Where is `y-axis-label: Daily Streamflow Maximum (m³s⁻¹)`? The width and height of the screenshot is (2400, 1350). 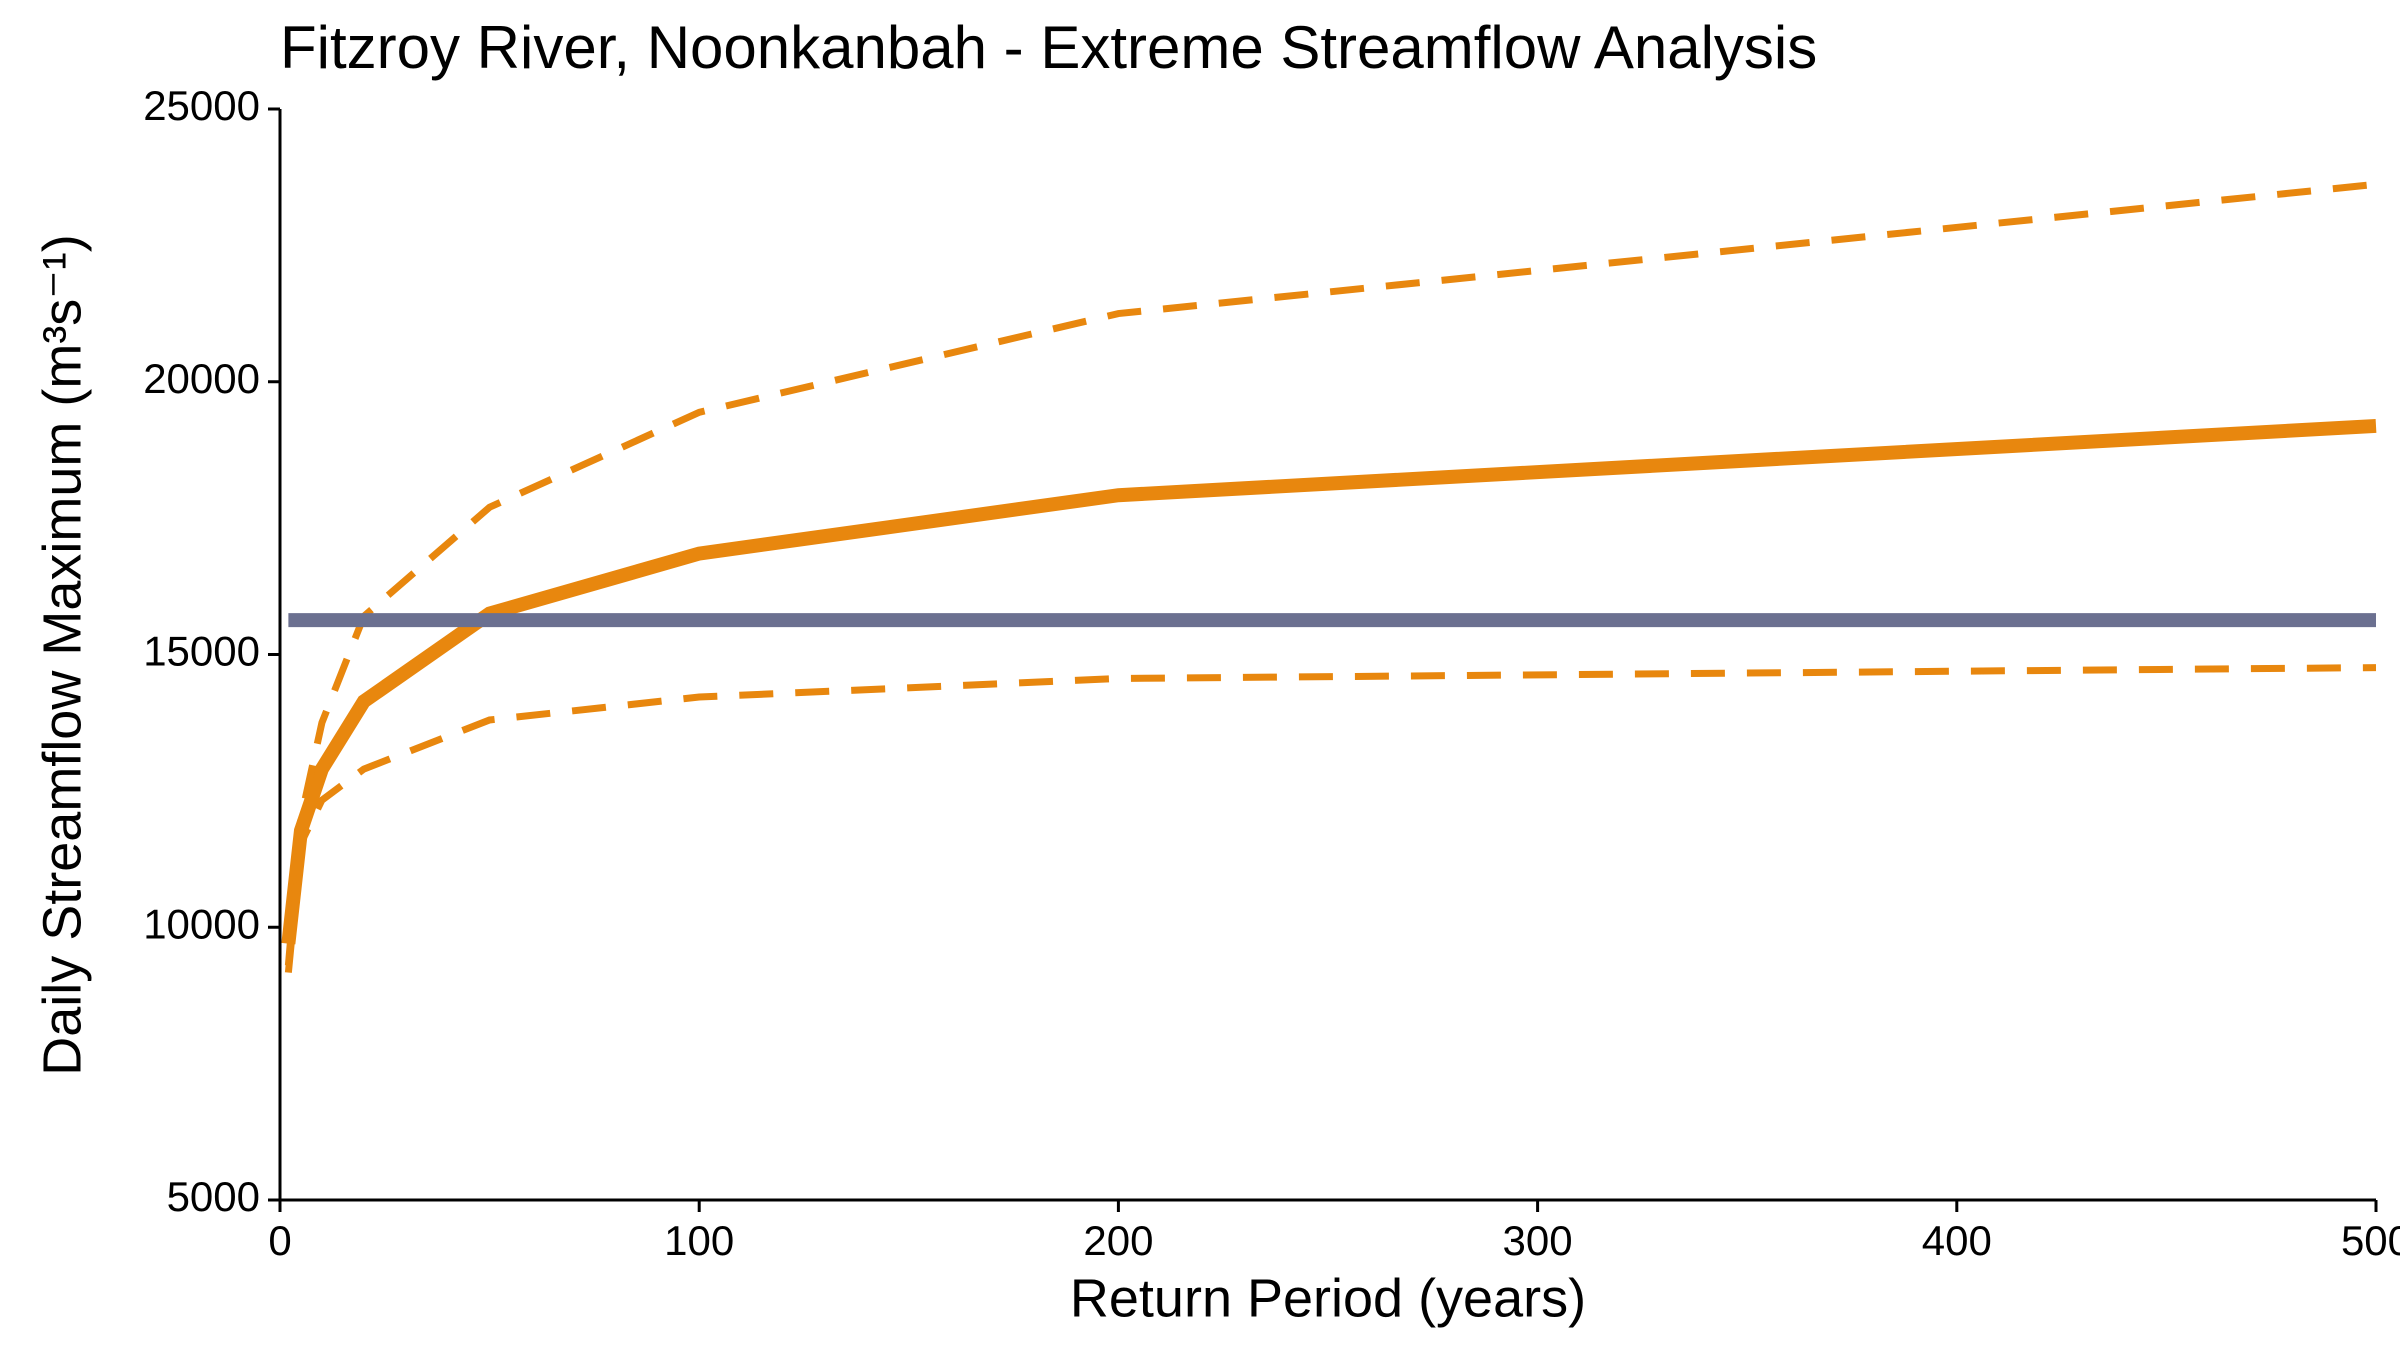
y-axis-label: Daily Streamflow Maximum (m³s⁻¹) is located at coordinates (62, 655).